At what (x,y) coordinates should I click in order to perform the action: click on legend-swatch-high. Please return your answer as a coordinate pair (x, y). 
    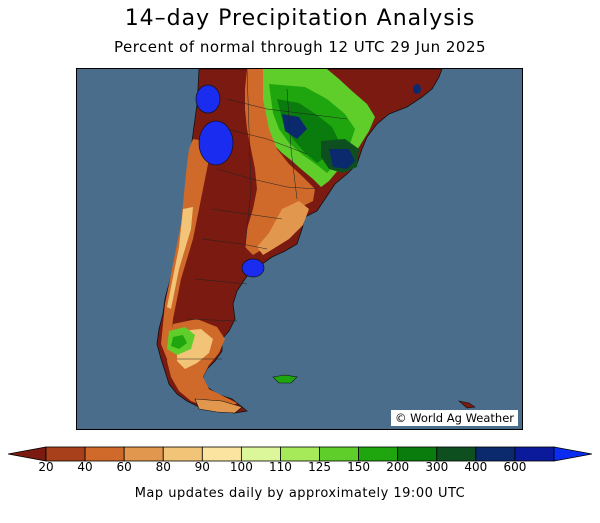
    Looking at the image, I should click on (572, 454).